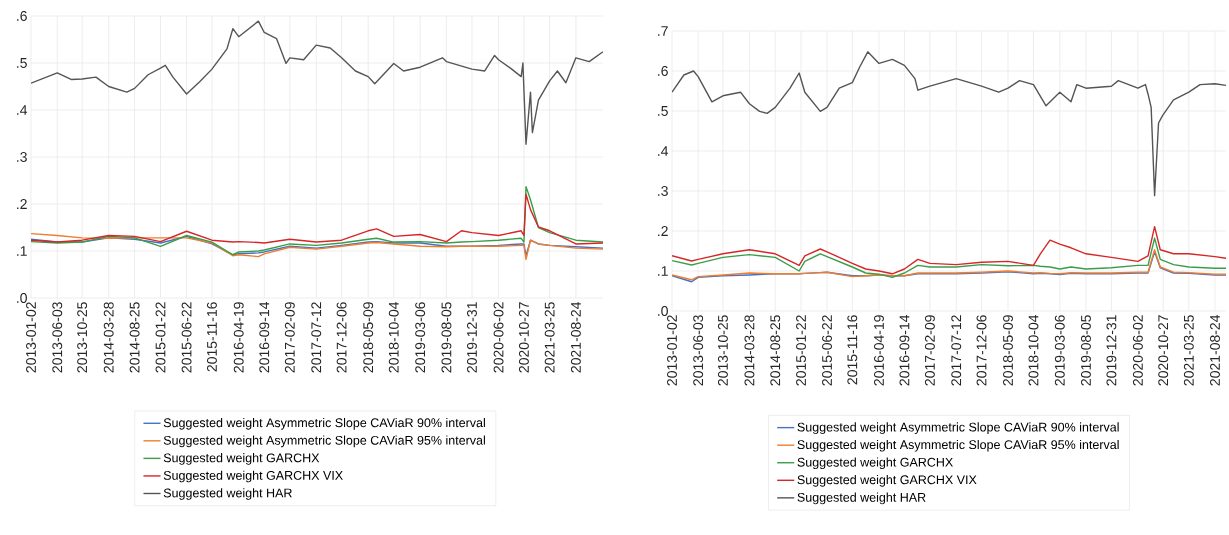  Describe the element at coordinates (663, 31) in the screenshot. I see `y-tick-label: .7` at that location.